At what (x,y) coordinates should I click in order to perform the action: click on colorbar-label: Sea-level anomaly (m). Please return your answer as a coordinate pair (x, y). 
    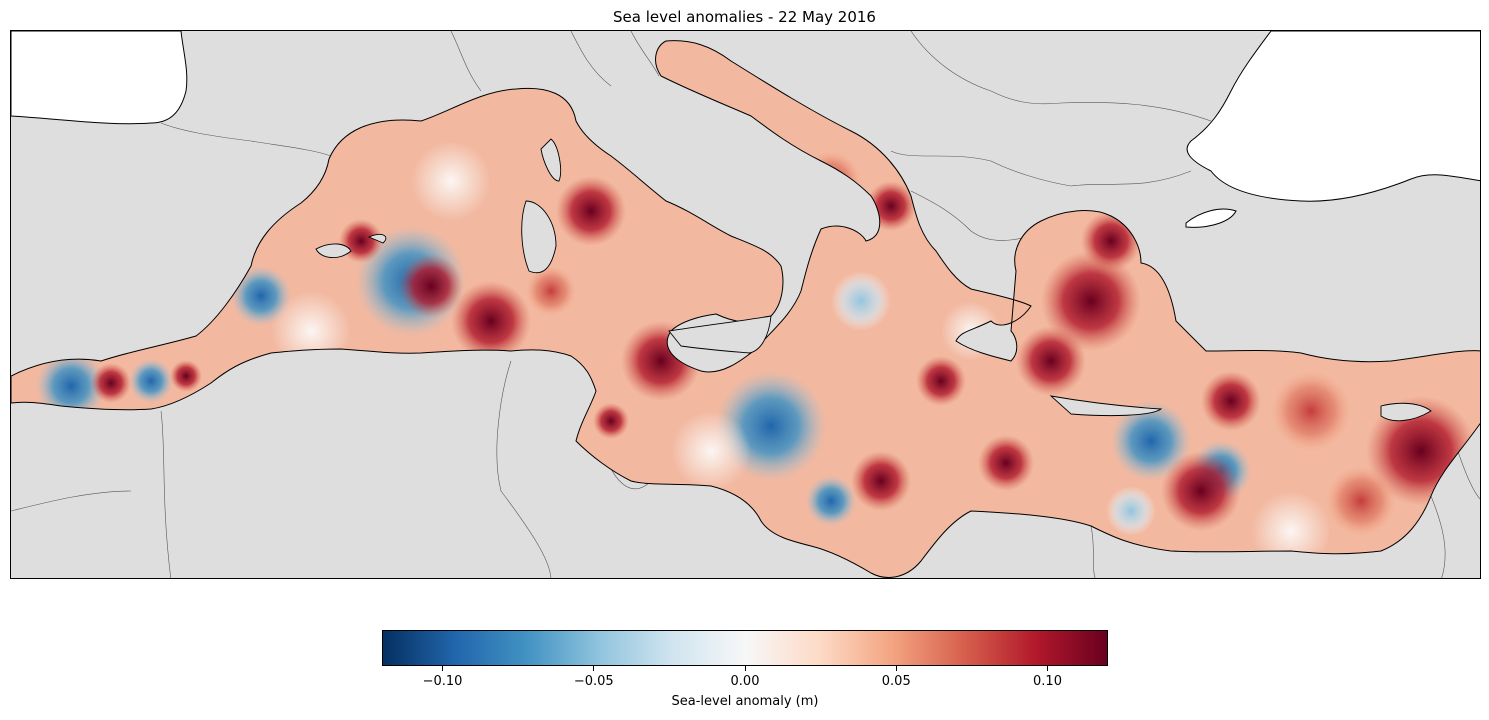
    Looking at the image, I should click on (745, 701).